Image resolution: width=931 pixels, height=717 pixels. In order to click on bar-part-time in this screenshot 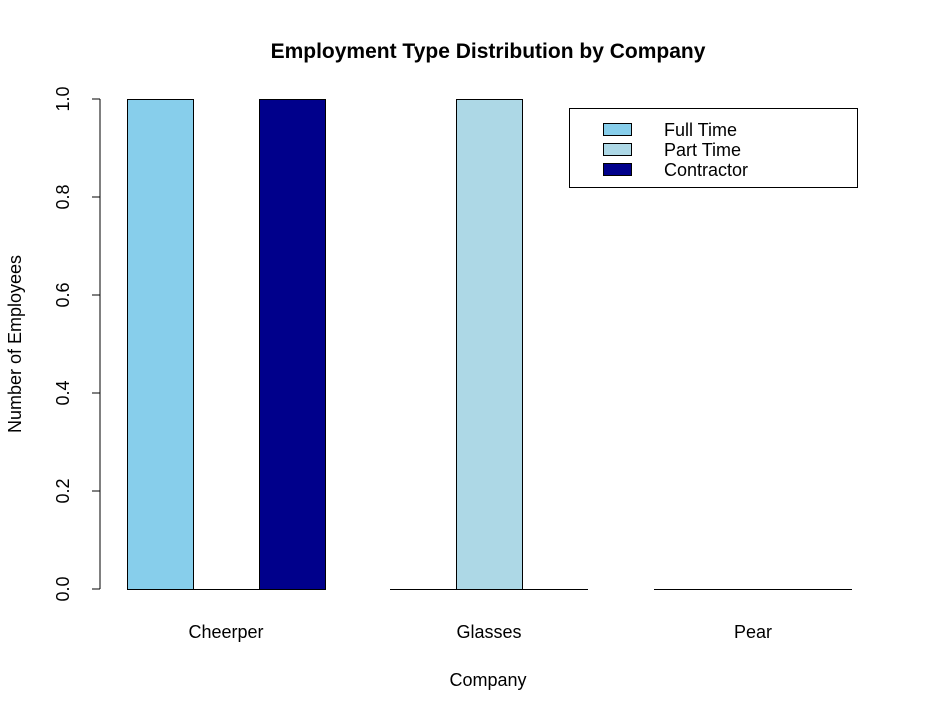, I will do `click(489, 344)`.